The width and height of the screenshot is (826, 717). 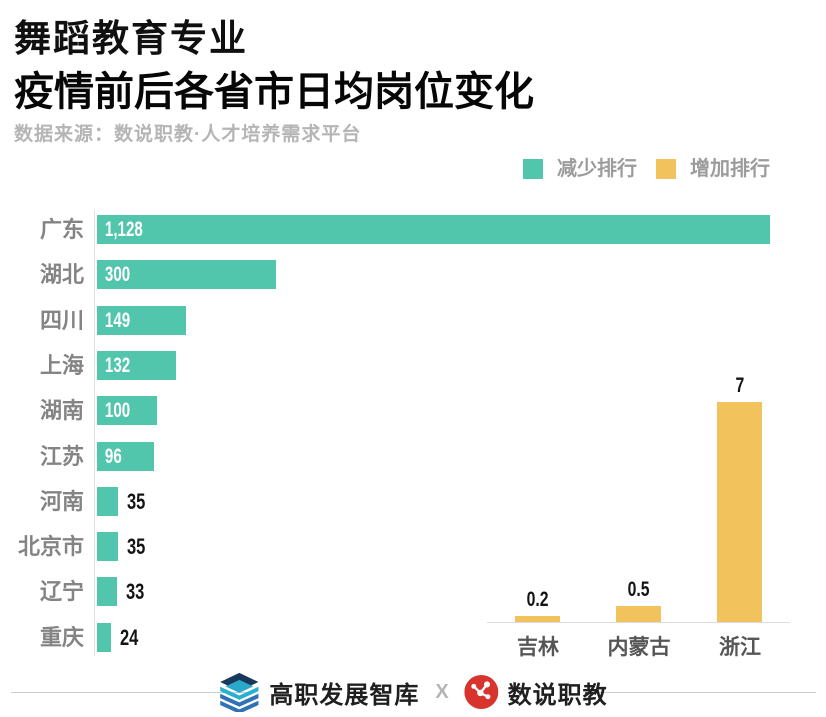 I want to click on decrease-bar: 132, so click(x=136, y=365).